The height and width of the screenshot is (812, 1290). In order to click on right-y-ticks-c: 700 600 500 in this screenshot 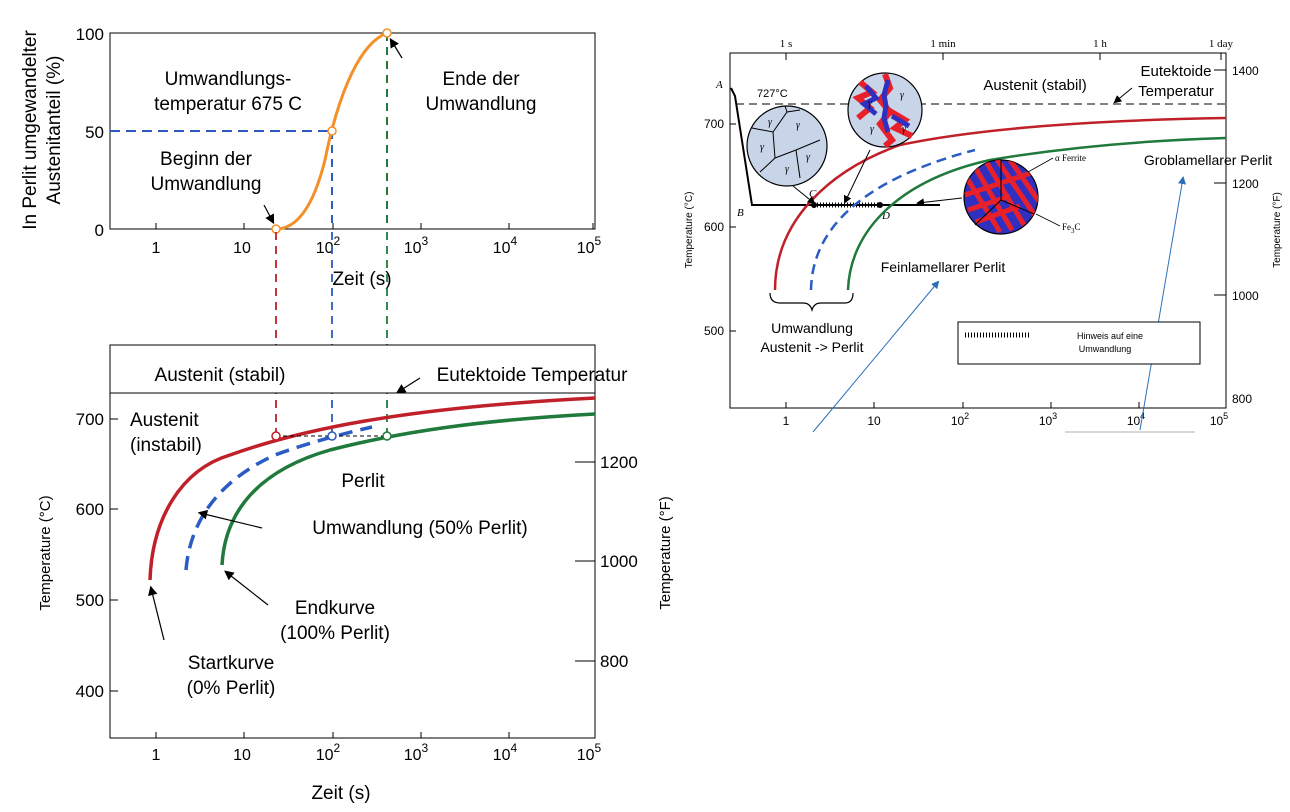, I will do `click(720, 227)`.